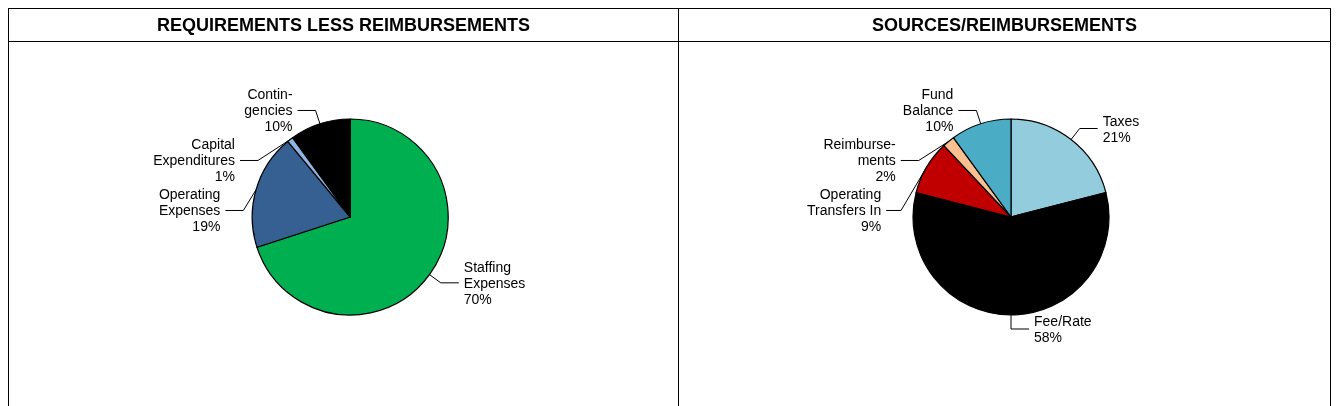 This screenshot has height=406, width=1338. Describe the element at coordinates (1116, 136) in the screenshot. I see `data-label: 21%` at that location.